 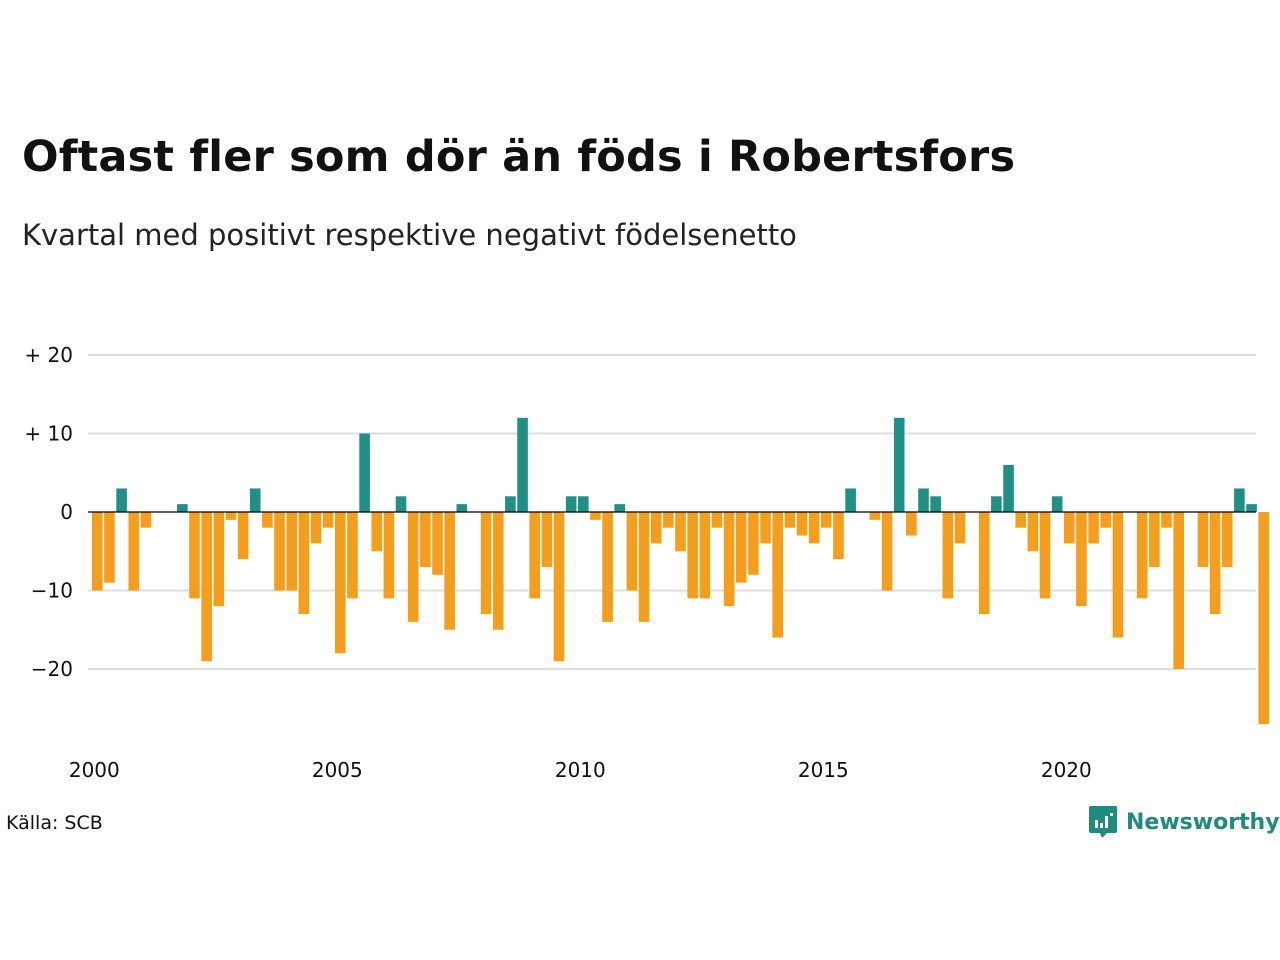 What do you see at coordinates (194, 555) in the screenshot?
I see `bar-2002-q1` at bounding box center [194, 555].